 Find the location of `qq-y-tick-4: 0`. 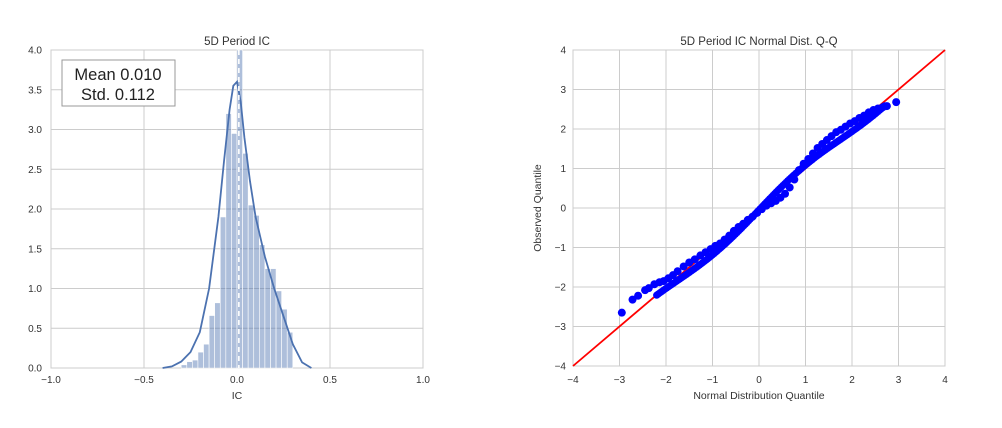

qq-y-tick-4: 0 is located at coordinates (563, 209).